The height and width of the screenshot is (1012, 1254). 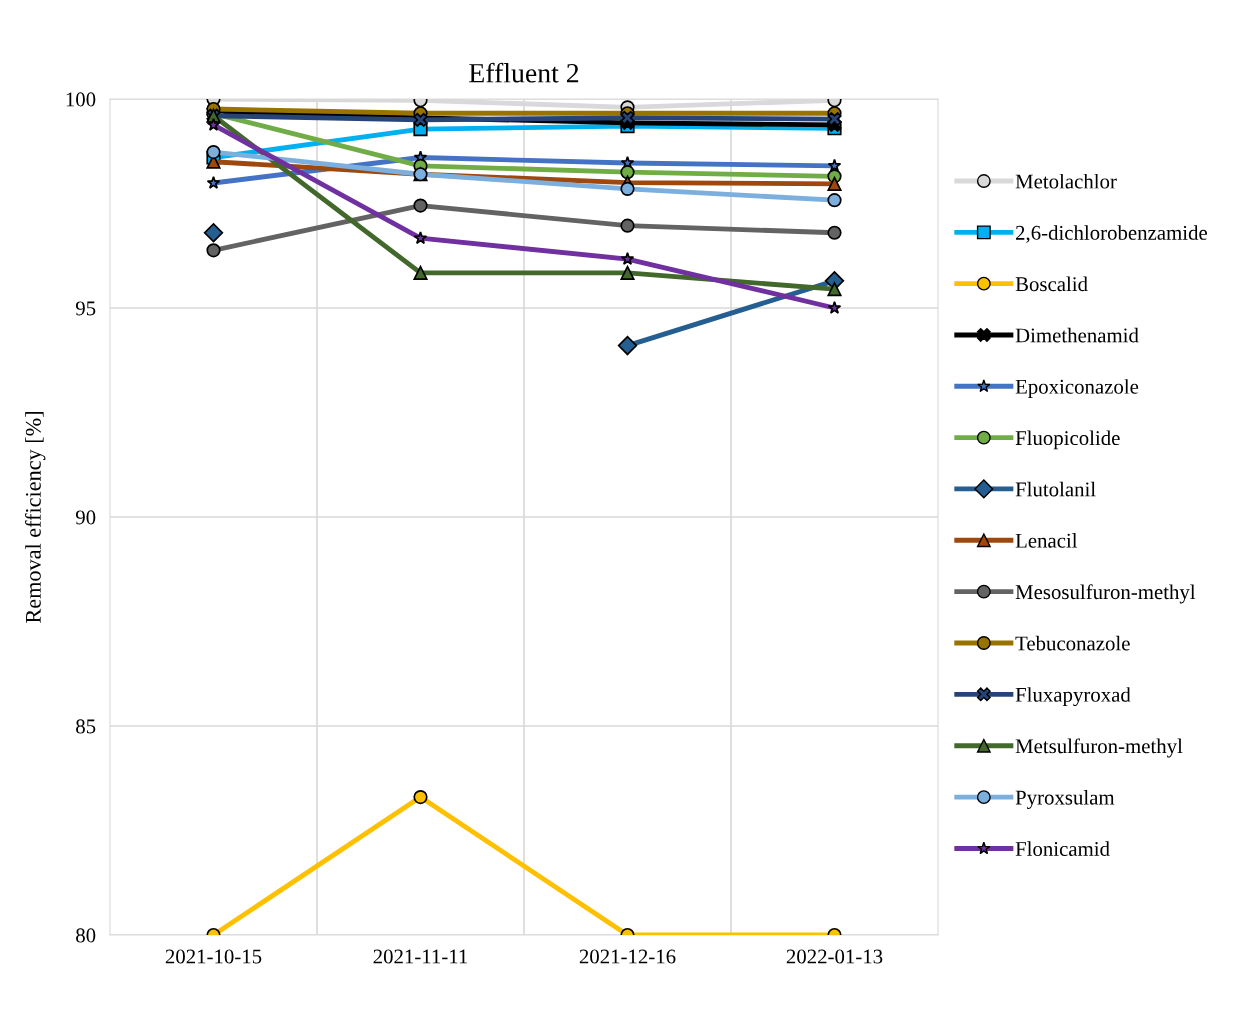 What do you see at coordinates (213, 956) in the screenshot?
I see `x-tick-label: 2021-10-15` at bounding box center [213, 956].